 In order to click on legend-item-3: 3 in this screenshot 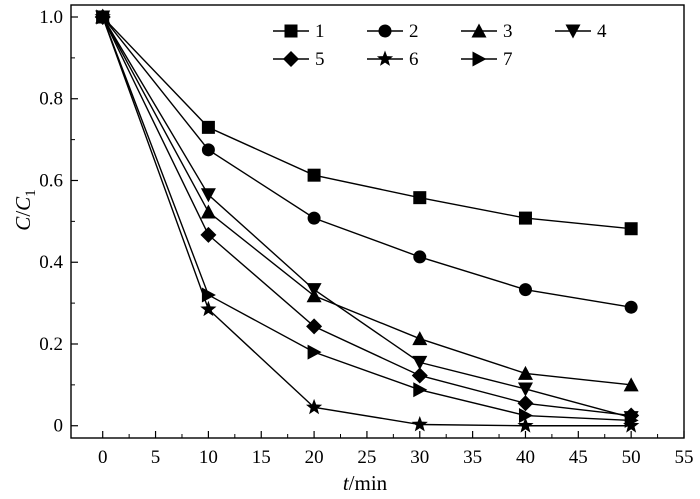, I will do `click(487, 31)`.